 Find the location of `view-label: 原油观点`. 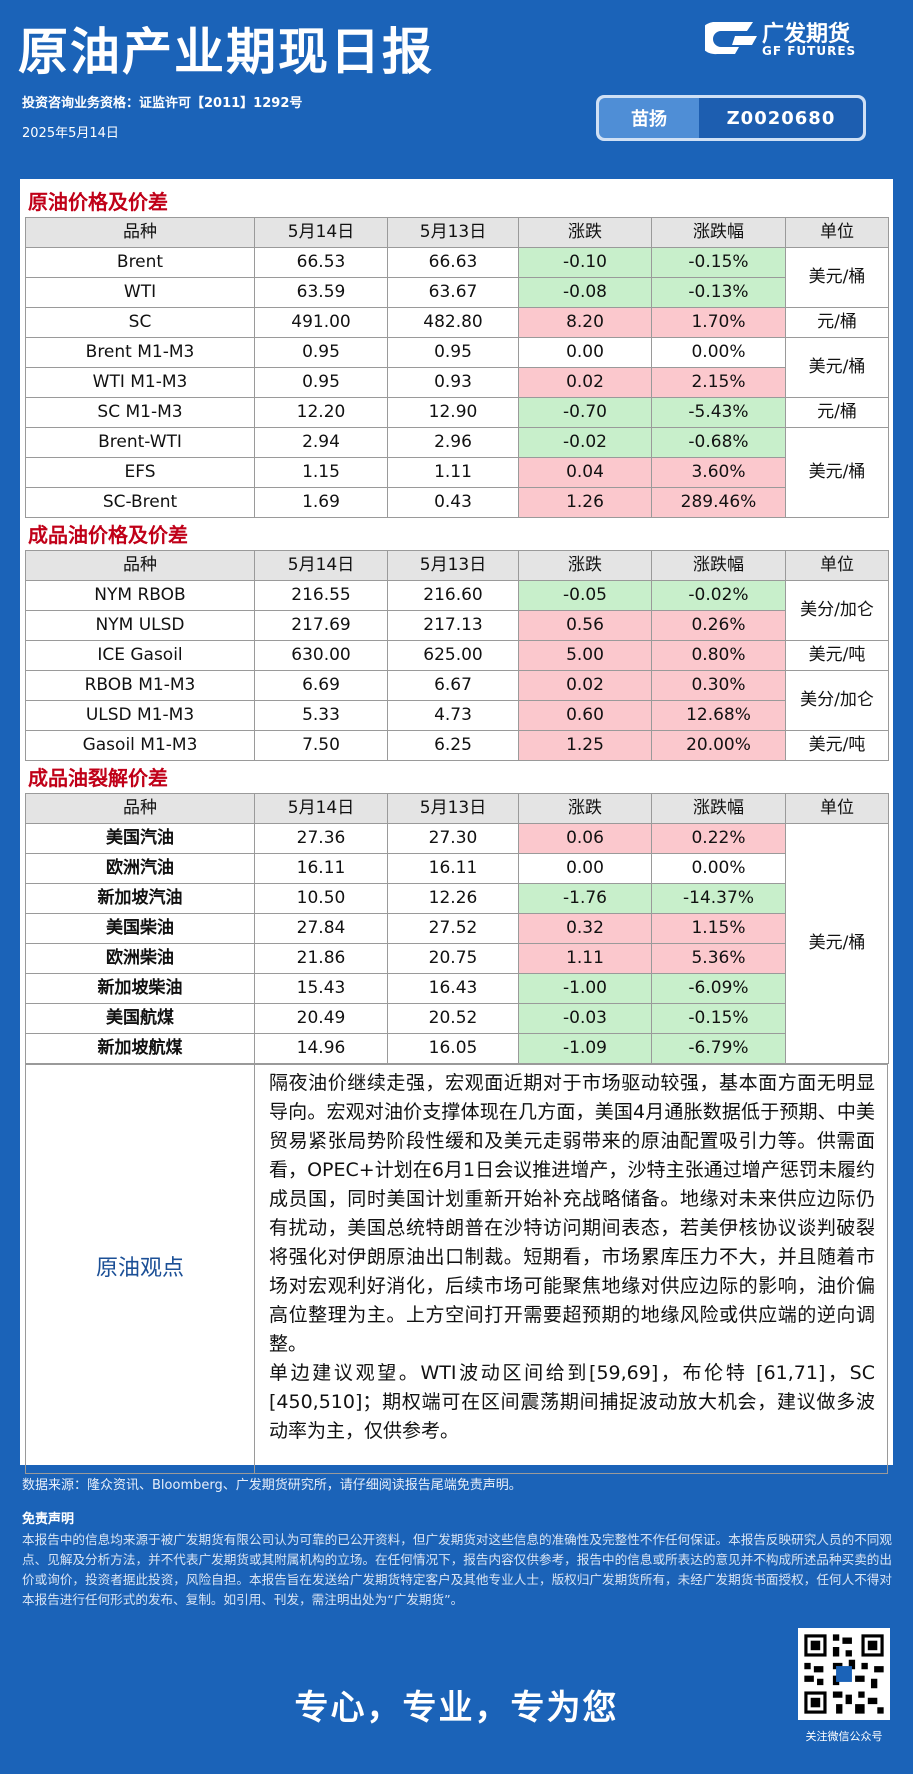

view-label: 原油观点 is located at coordinates (140, 1269).